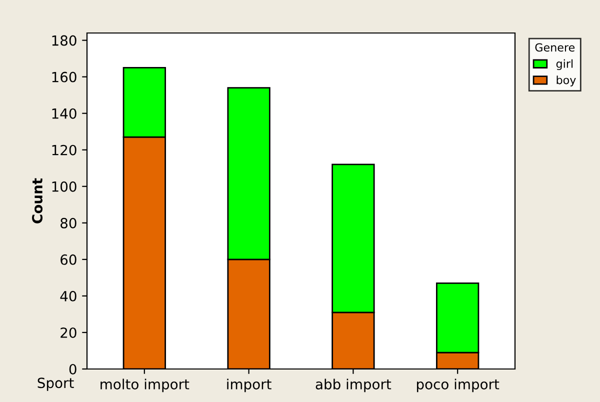  What do you see at coordinates (64, 113) in the screenshot?
I see `y-tick-label: 140` at bounding box center [64, 113].